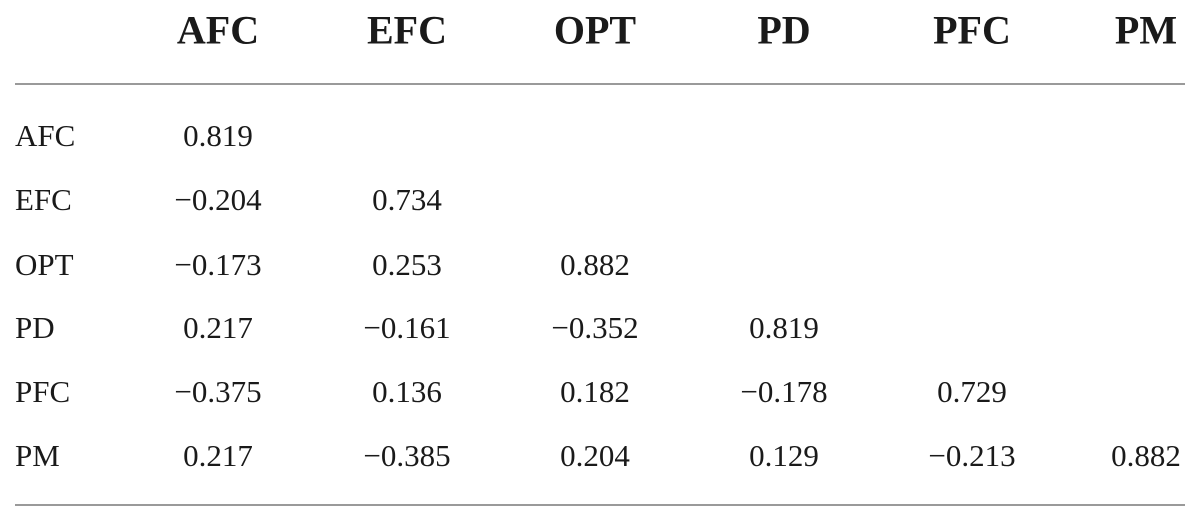 This screenshot has height=520, width=1200. What do you see at coordinates (407, 264) in the screenshot?
I see `table-cell: 0.253` at bounding box center [407, 264].